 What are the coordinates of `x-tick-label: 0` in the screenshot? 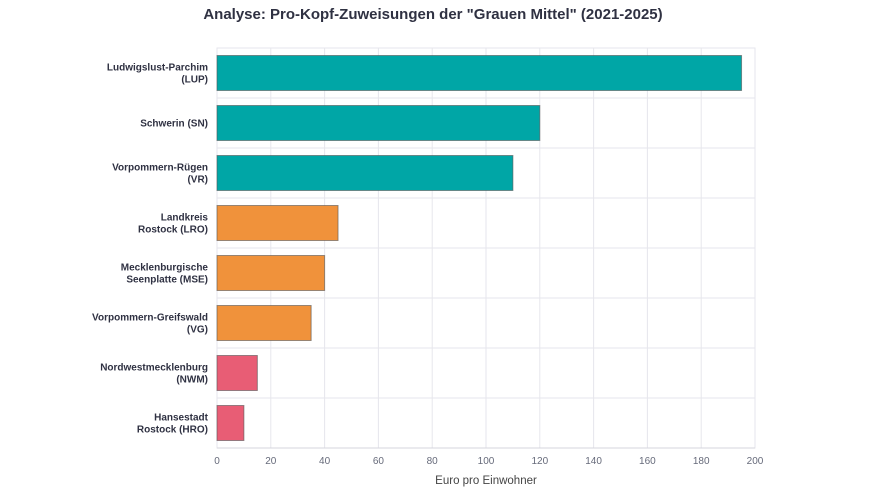 It's located at (217, 461).